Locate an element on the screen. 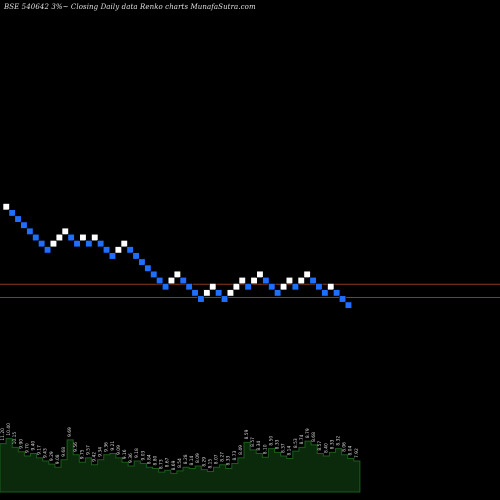  volume-label: 9.70 is located at coordinates (27, 448).